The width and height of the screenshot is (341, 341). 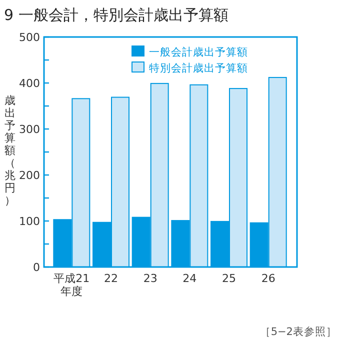 I want to click on y-tick-label: 200, so click(x=29, y=175).